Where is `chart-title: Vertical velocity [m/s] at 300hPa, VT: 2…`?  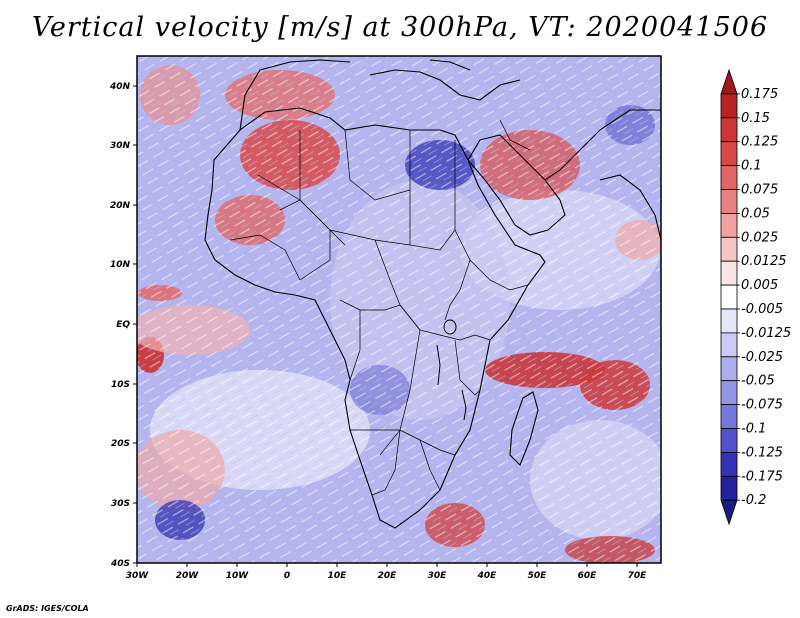 chart-title: Vertical velocity [m/s] at 300hPa, VT: 2… is located at coordinates (400, 27).